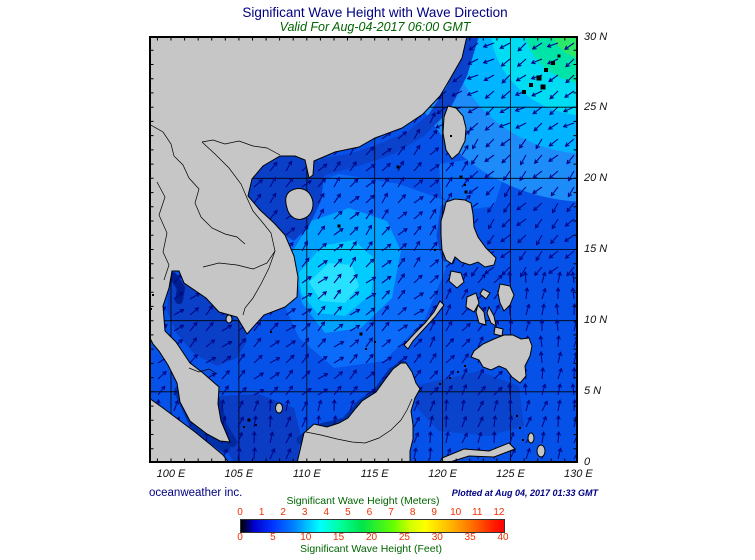  I want to click on lat-label-15N: 15 N, so click(596, 249).